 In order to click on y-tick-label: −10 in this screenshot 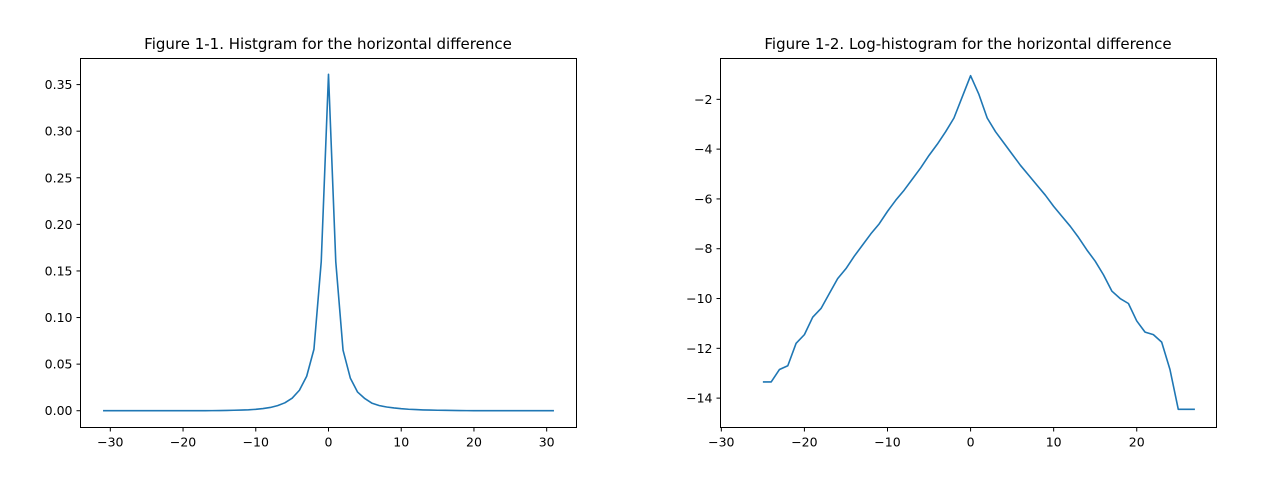, I will do `click(699, 298)`.